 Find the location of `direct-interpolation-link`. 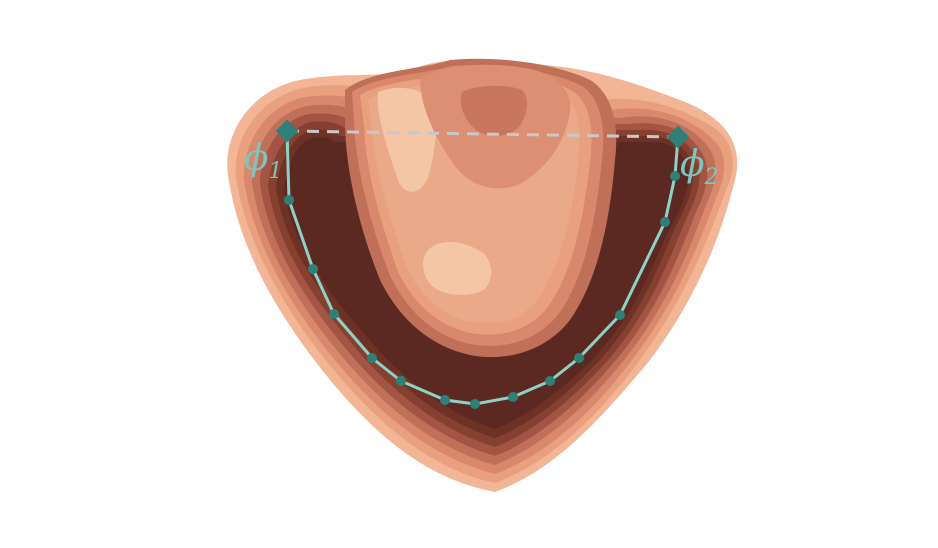

direct-interpolation-link is located at coordinates (482, 134).